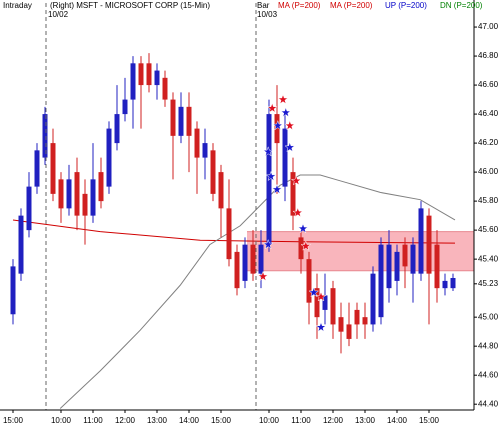 The width and height of the screenshot is (498, 429). What do you see at coordinates (488, 403) in the screenshot?
I see `y-tick-label: 44.40` at bounding box center [488, 403].